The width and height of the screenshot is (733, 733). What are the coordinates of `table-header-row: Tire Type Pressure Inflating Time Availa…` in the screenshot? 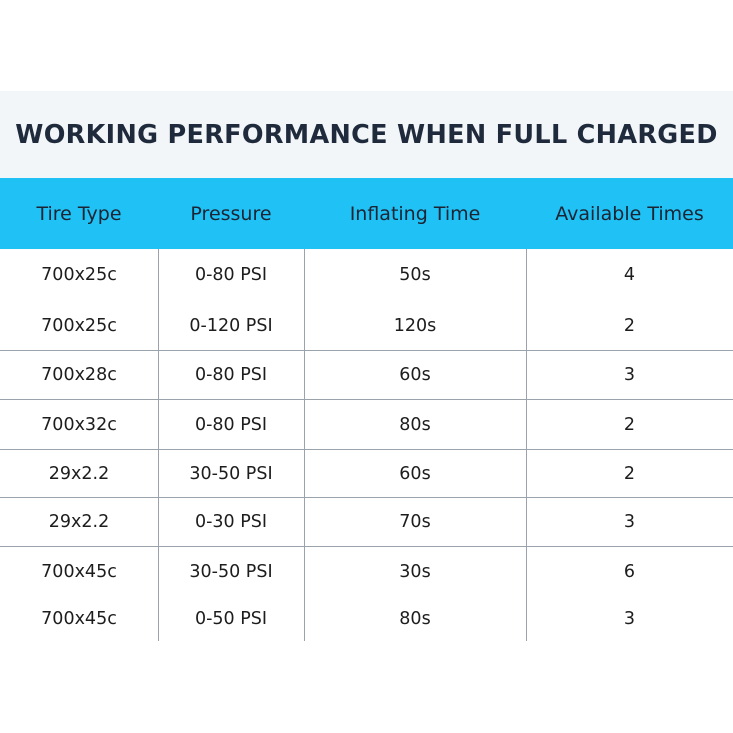 It's located at (366, 213).